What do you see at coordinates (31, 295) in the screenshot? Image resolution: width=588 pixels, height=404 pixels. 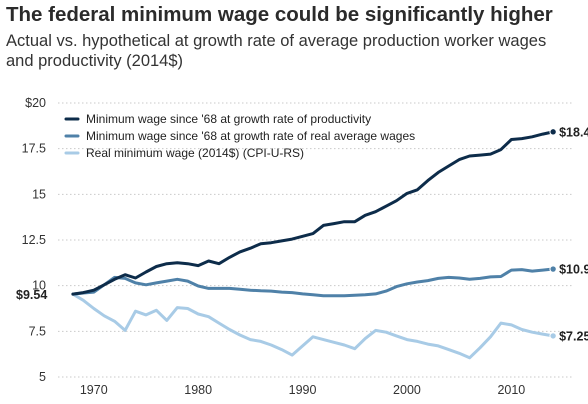 I see `start-value-label: $9.54` at bounding box center [31, 295].